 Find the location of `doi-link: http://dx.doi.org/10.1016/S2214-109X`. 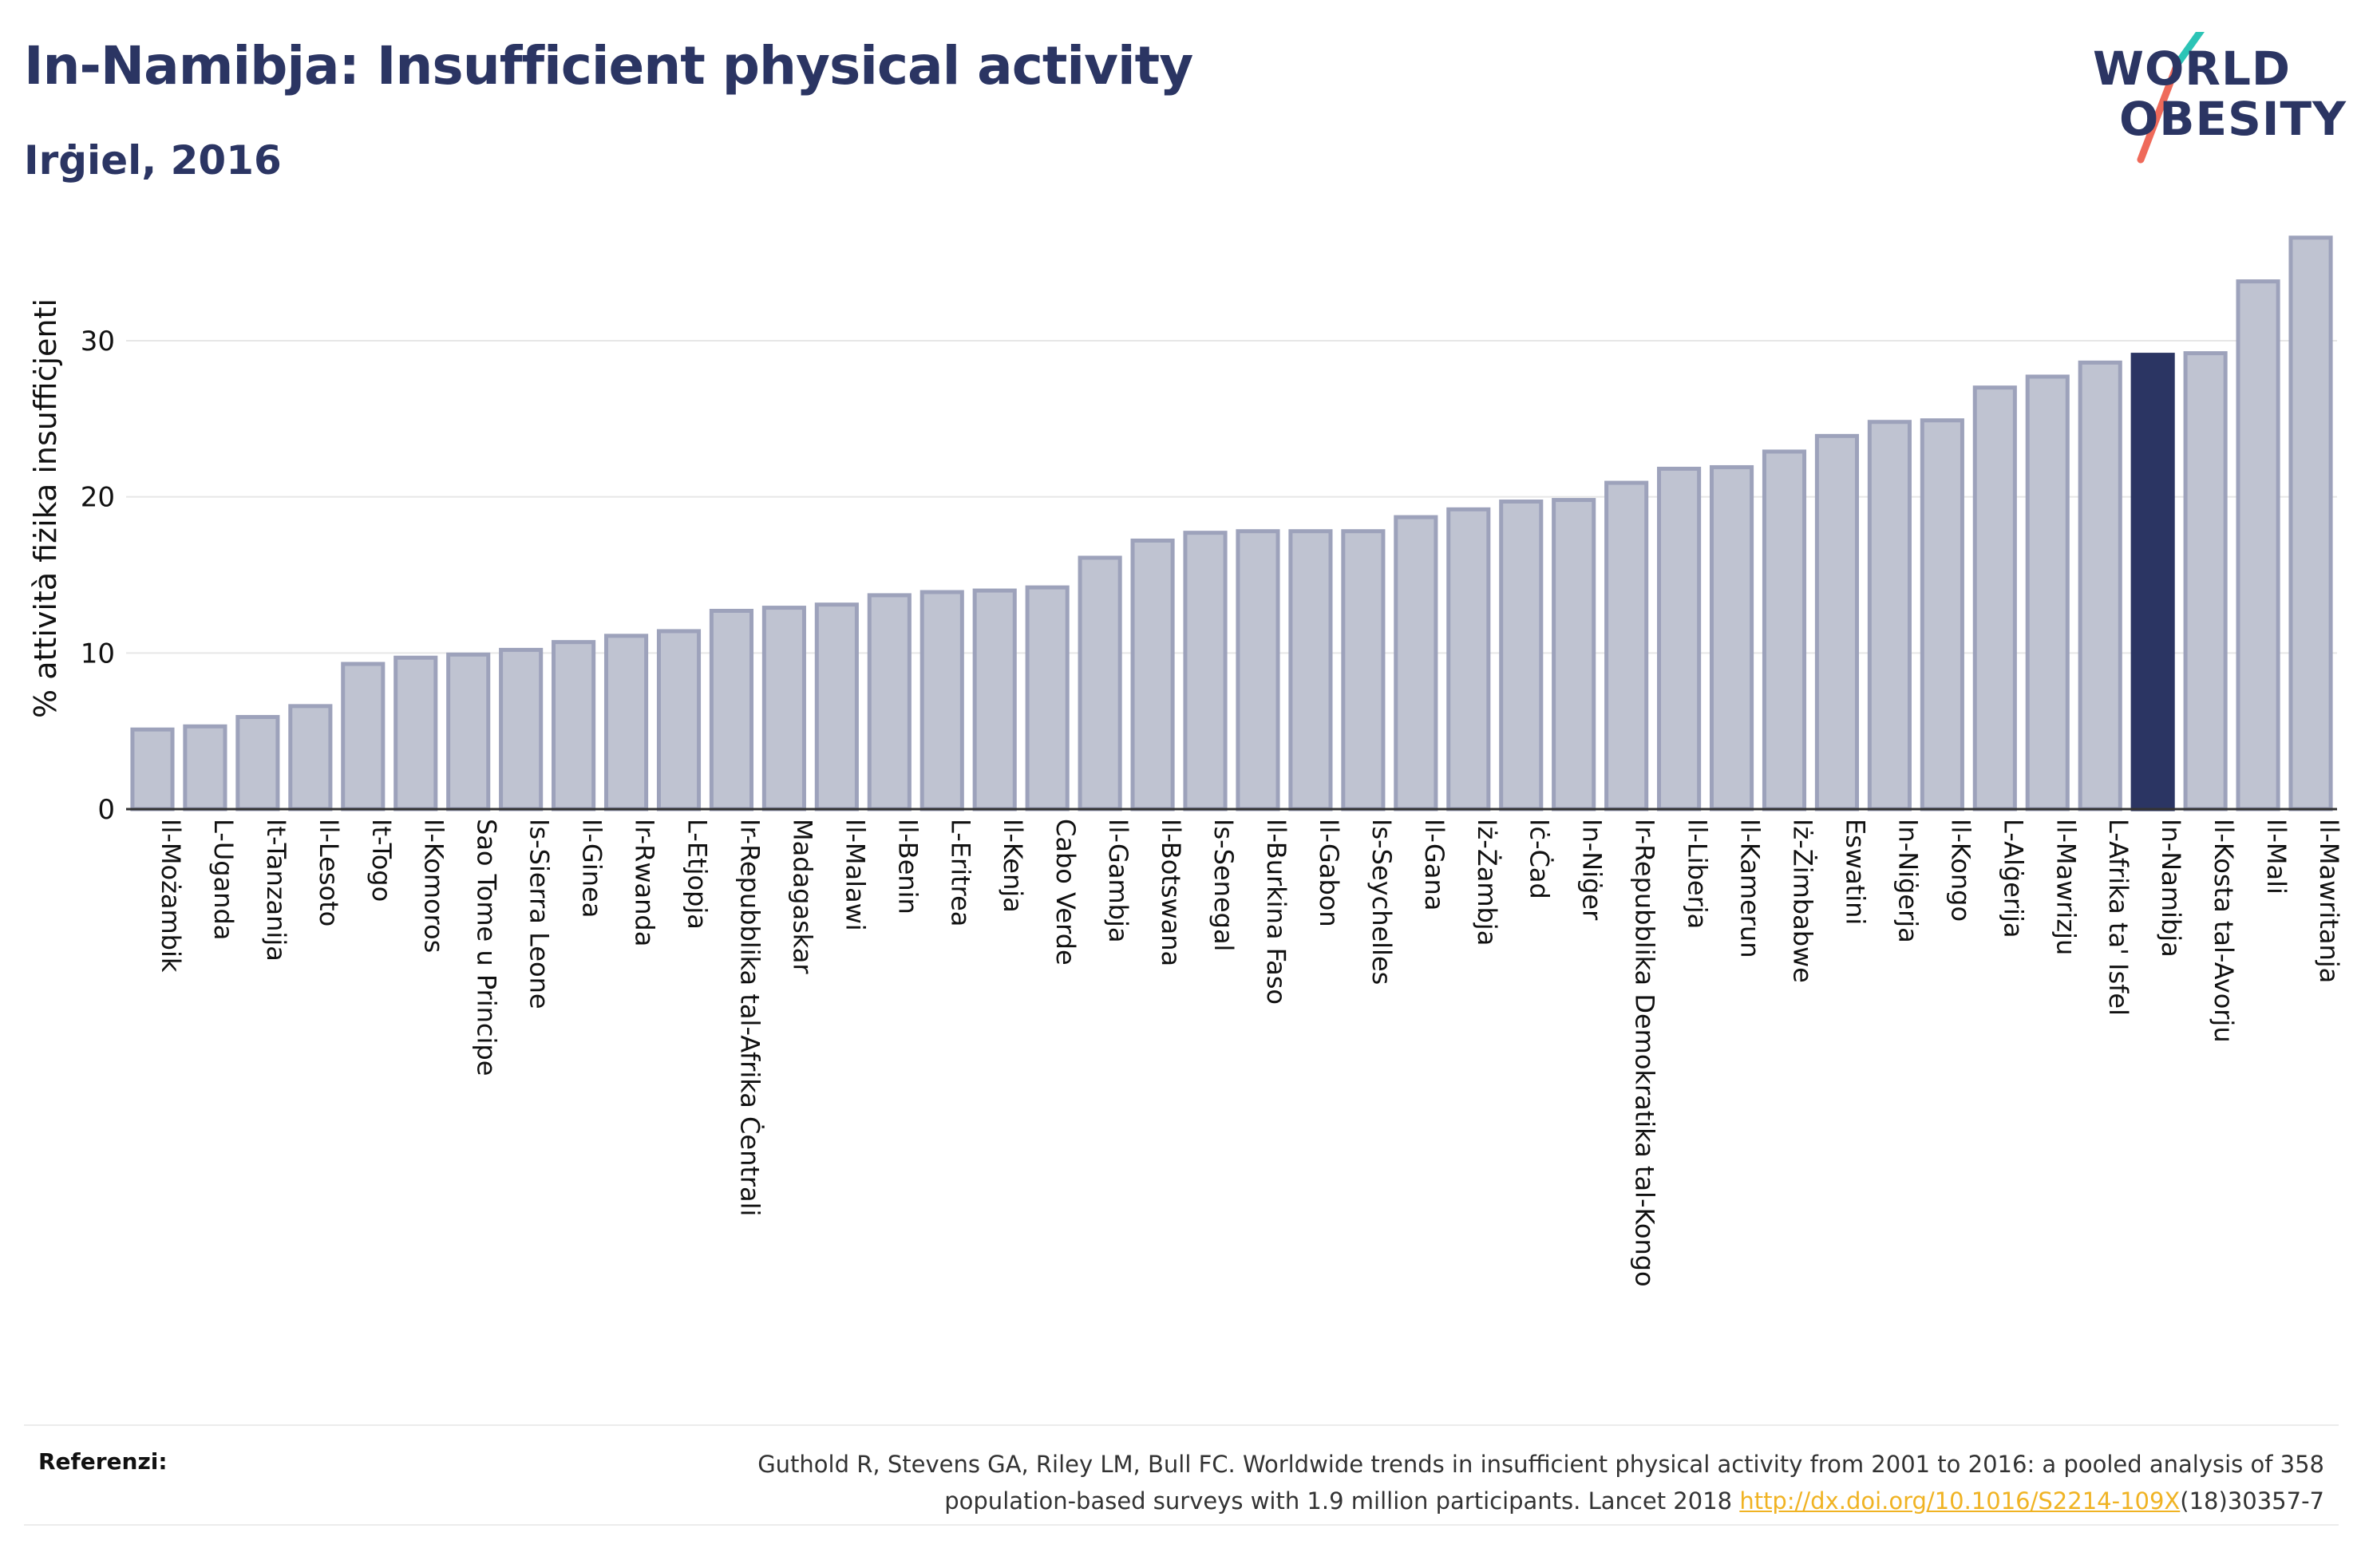

doi-link: http://dx.doi.org/10.1016/S2214-109X is located at coordinates (1960, 1501).